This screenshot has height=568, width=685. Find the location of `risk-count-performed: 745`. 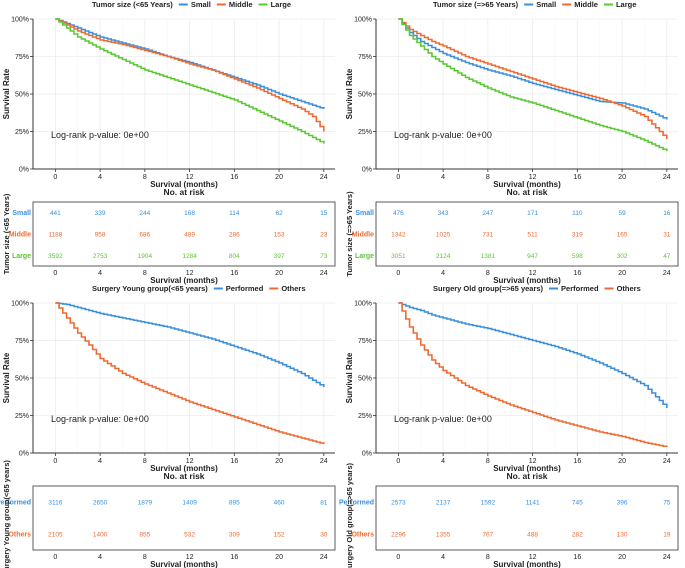

risk-count-performed: 745 is located at coordinates (577, 503).